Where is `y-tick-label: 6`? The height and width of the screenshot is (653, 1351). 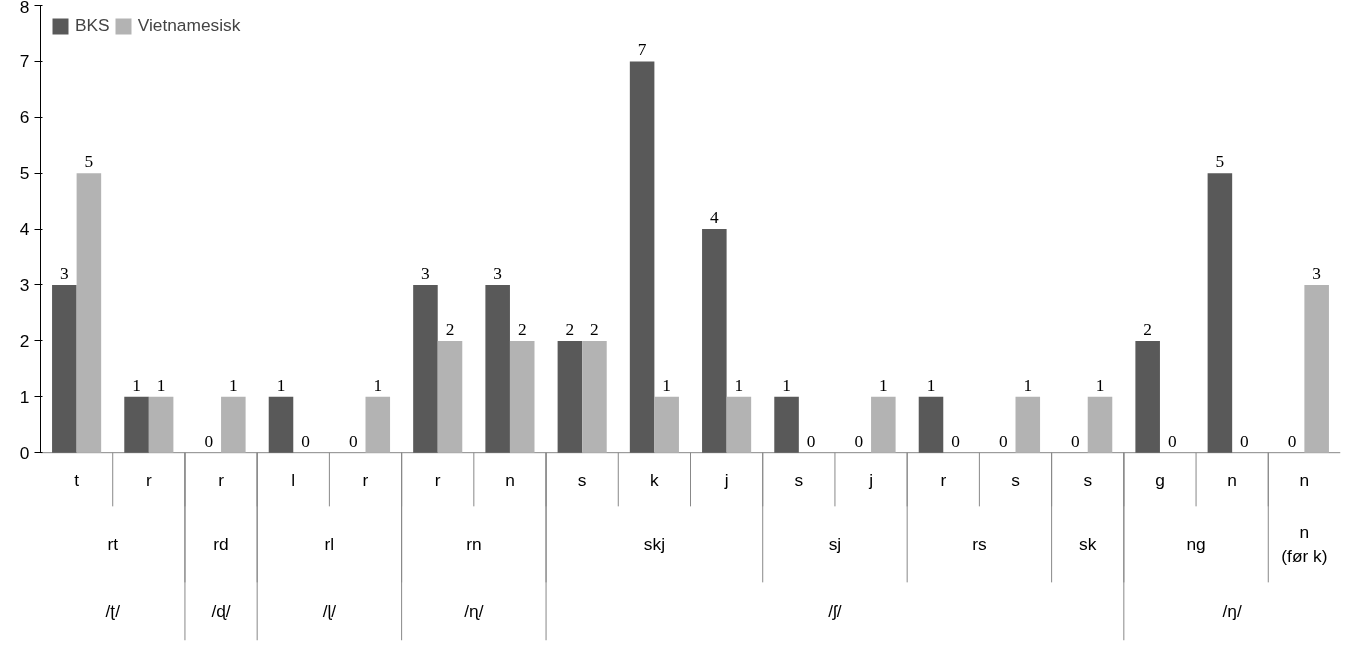 y-tick-label: 6 is located at coordinates (24, 117).